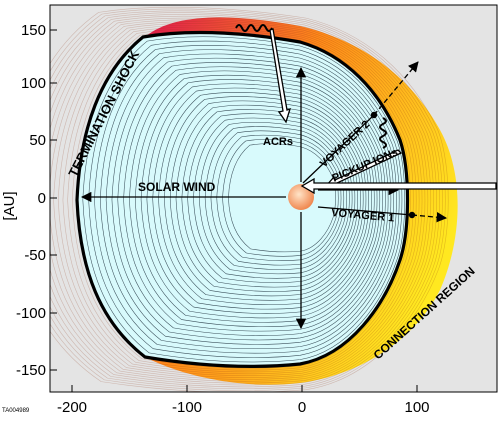  I want to click on x-tick-label: -200, so click(72, 407).